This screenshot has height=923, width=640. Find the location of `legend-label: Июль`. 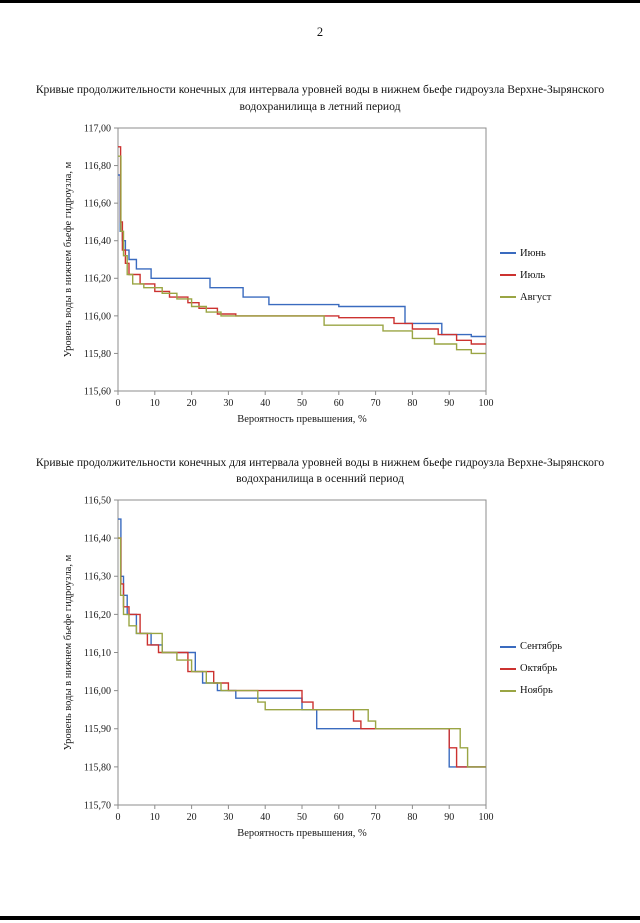

legend-label: Июль is located at coordinates (533, 275).